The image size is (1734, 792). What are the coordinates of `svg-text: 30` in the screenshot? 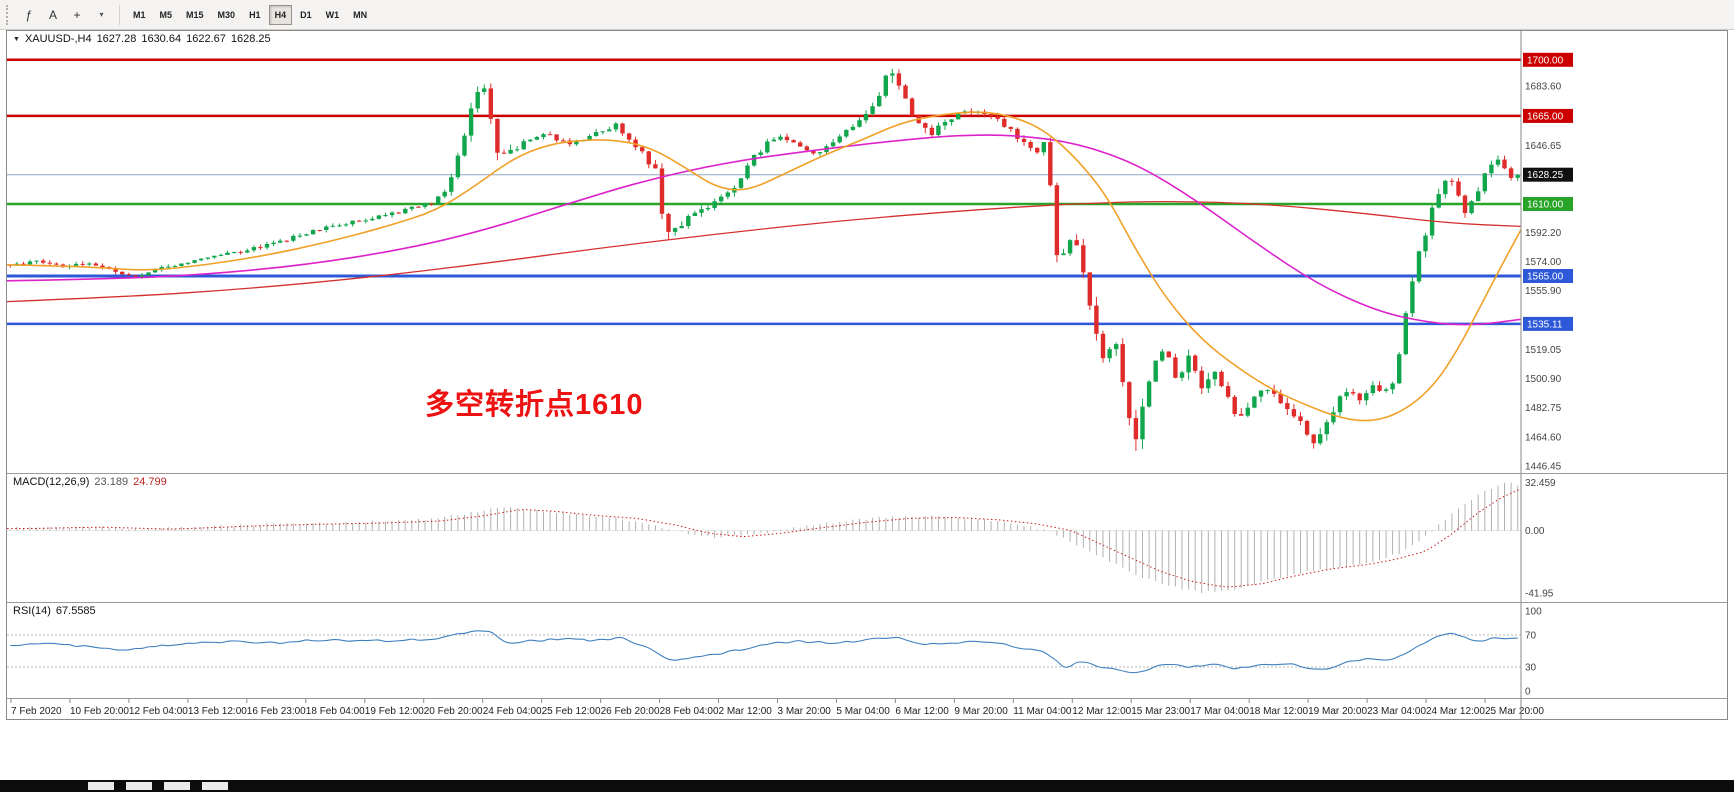 It's located at (1531, 668).